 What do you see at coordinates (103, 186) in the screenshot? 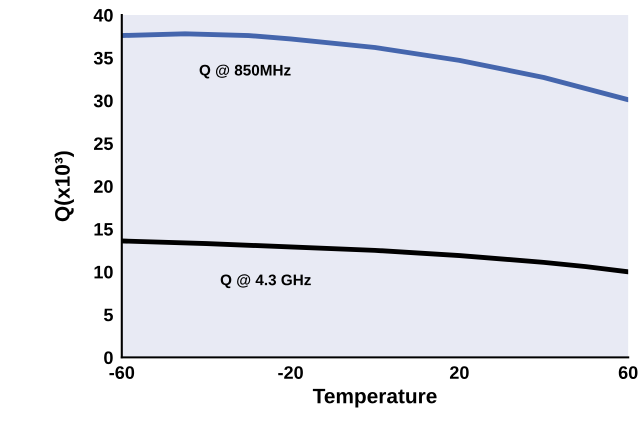
I see `y-tick-label: 20` at bounding box center [103, 186].